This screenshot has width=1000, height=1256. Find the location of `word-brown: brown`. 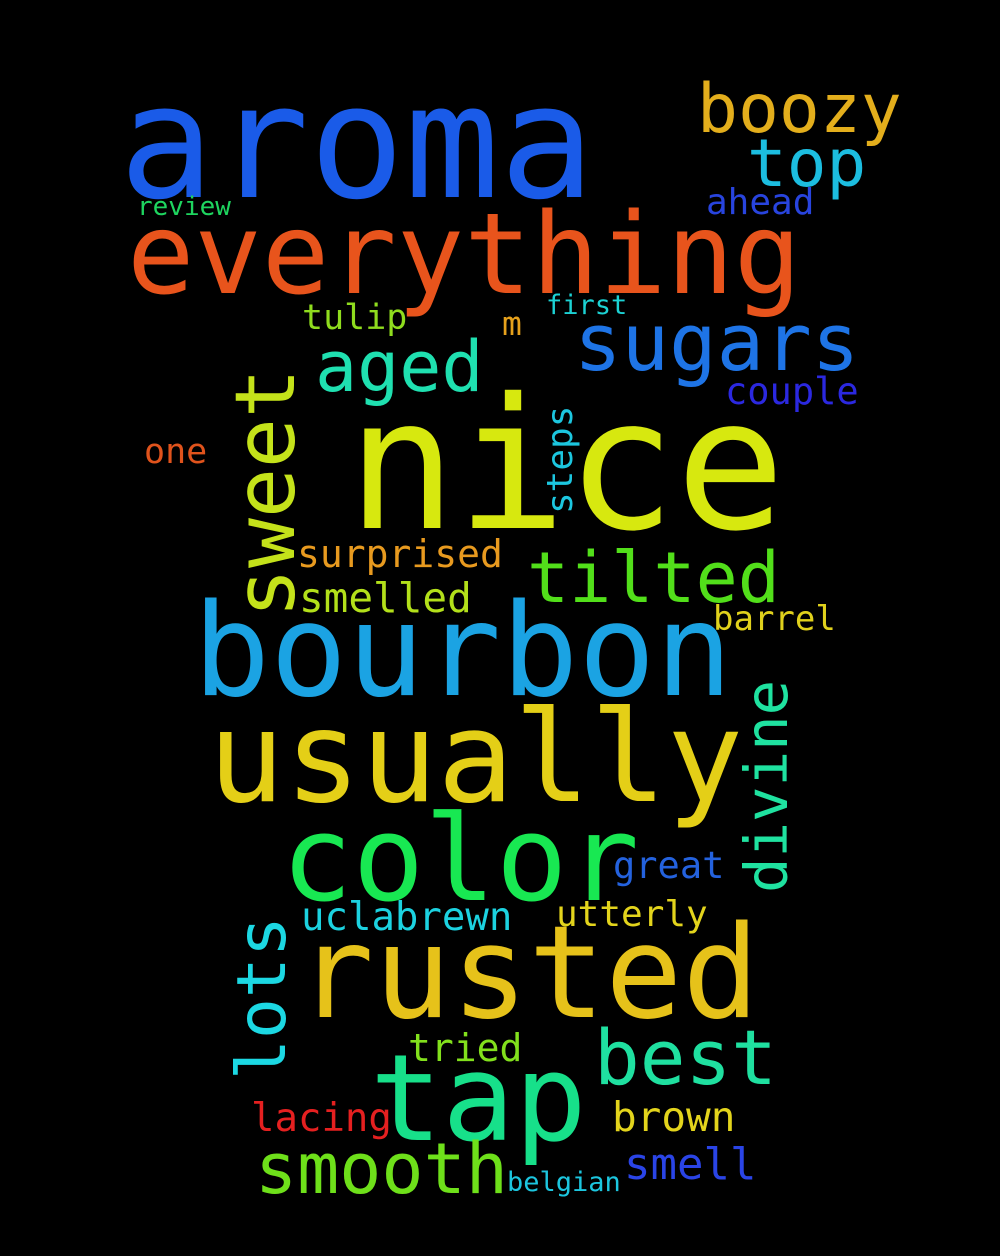

word-brown: brown is located at coordinates (674, 1117).